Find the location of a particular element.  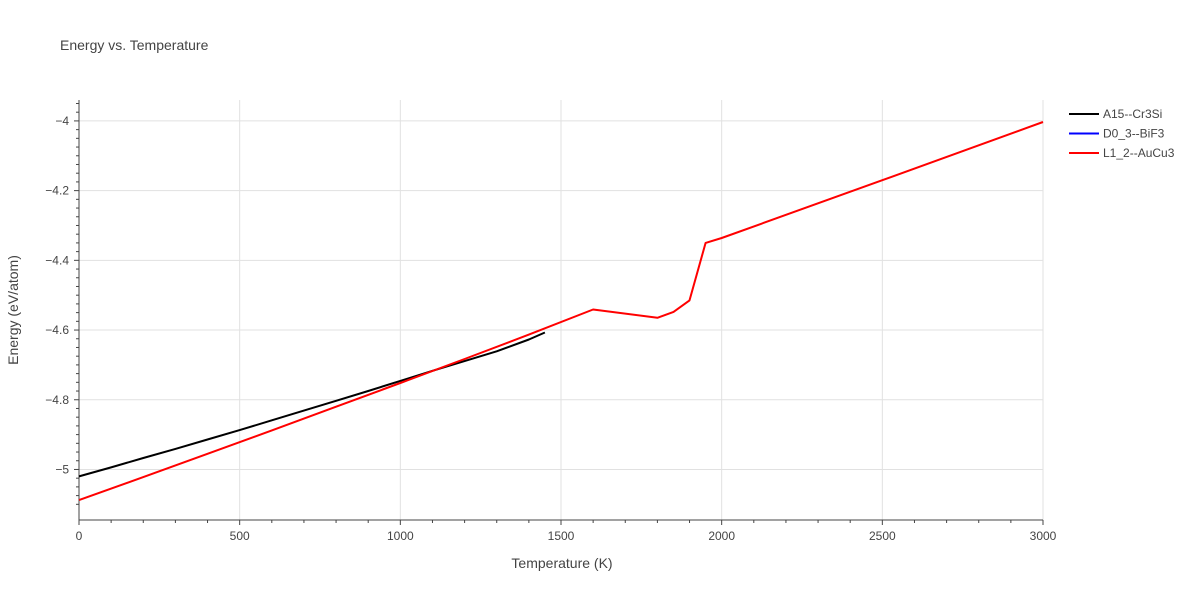

x-tick-label: 3000 is located at coordinates (1043, 536).